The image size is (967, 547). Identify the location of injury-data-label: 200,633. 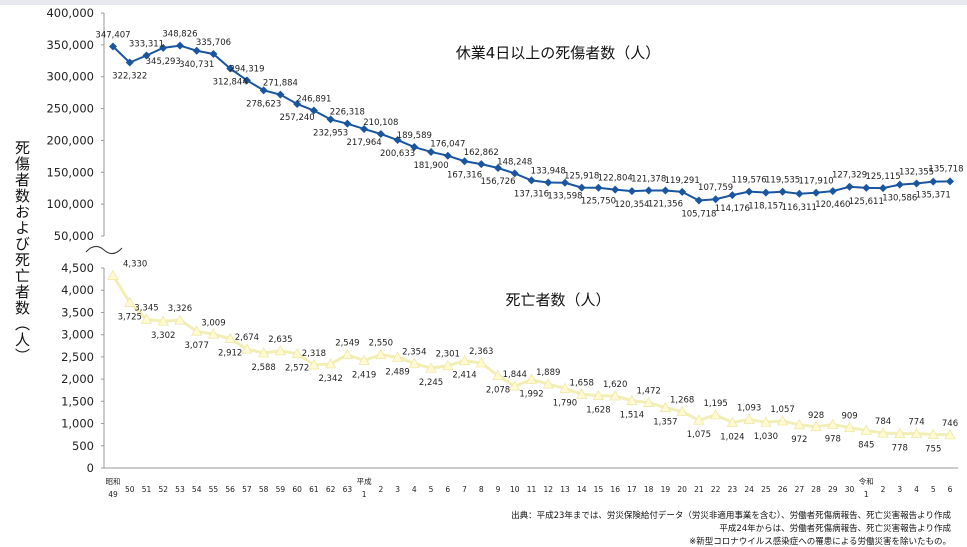
(397, 154).